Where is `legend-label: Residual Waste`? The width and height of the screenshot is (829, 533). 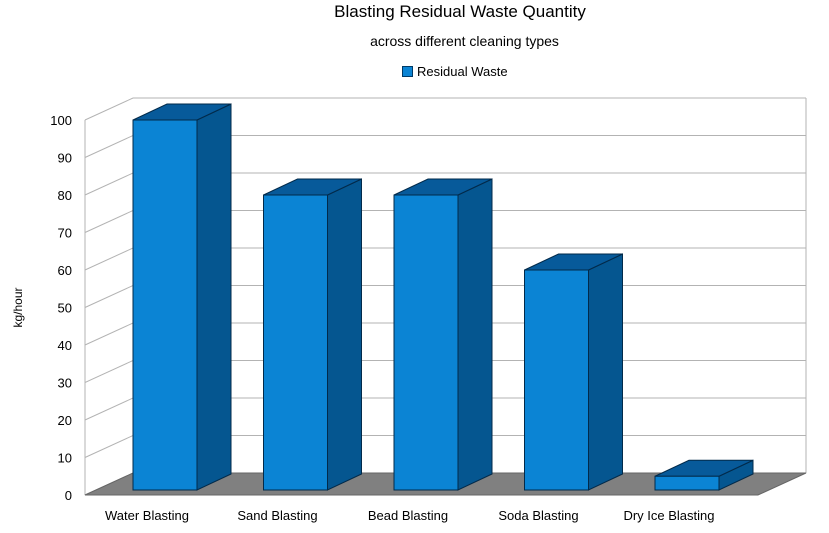 legend-label: Residual Waste is located at coordinates (462, 71).